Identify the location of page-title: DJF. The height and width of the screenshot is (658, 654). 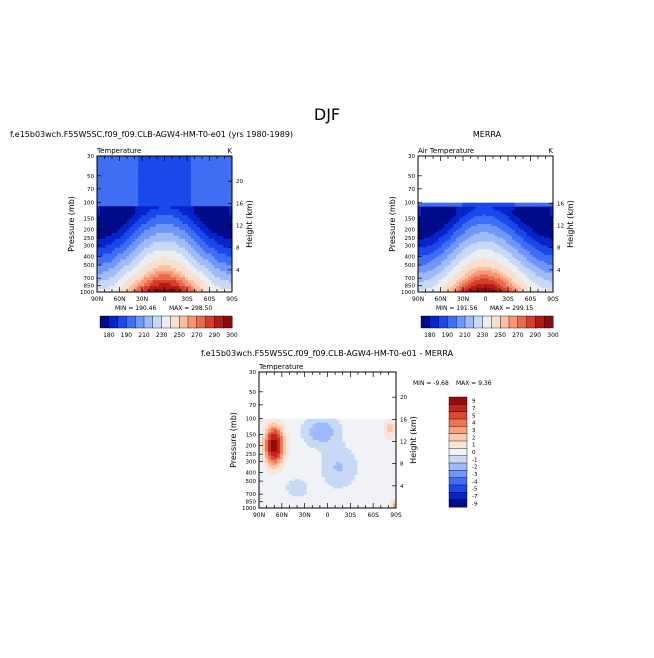
(327, 114).